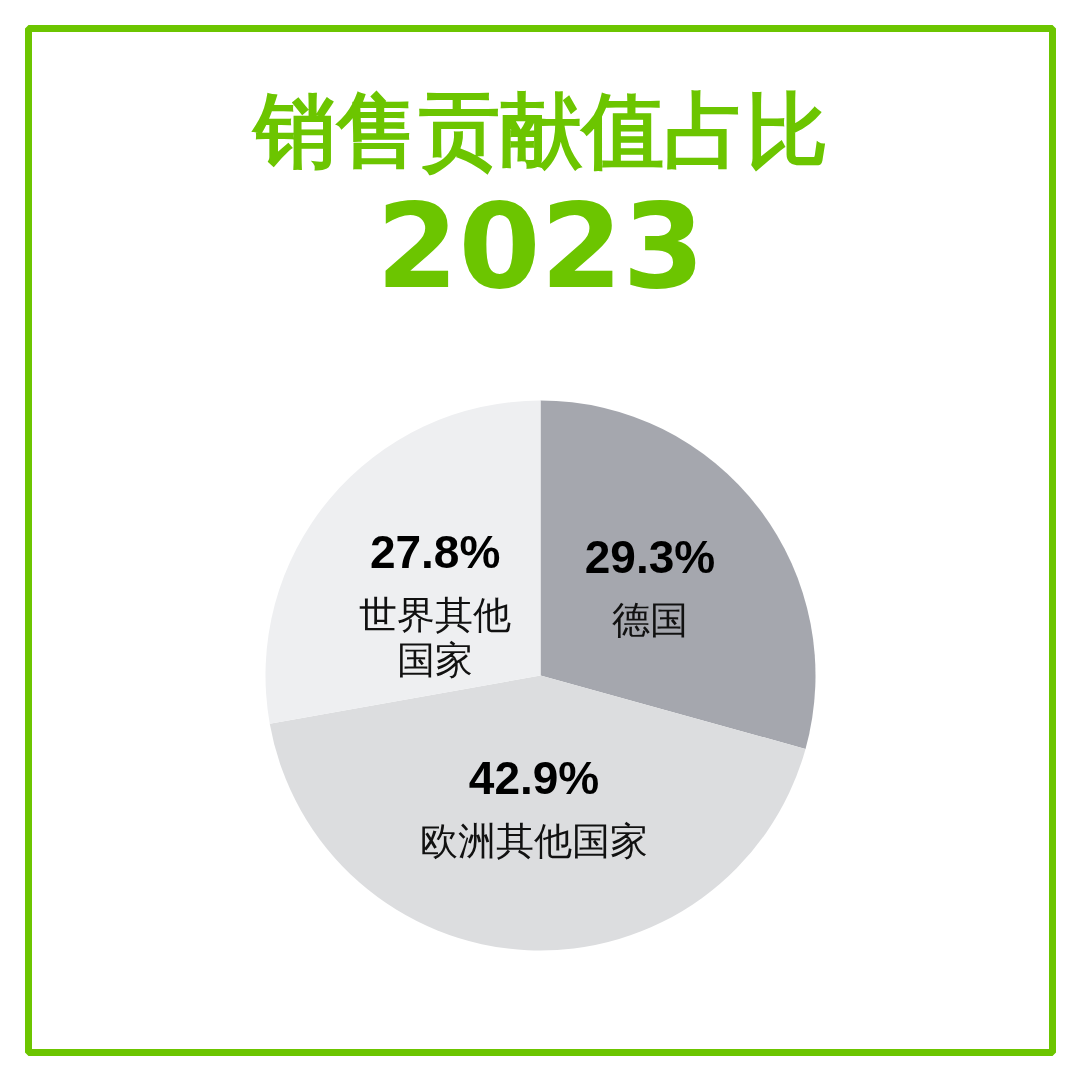 This screenshot has width=1080, height=1080. What do you see at coordinates (534, 777) in the screenshot?
I see `data-label: 42.9%` at bounding box center [534, 777].